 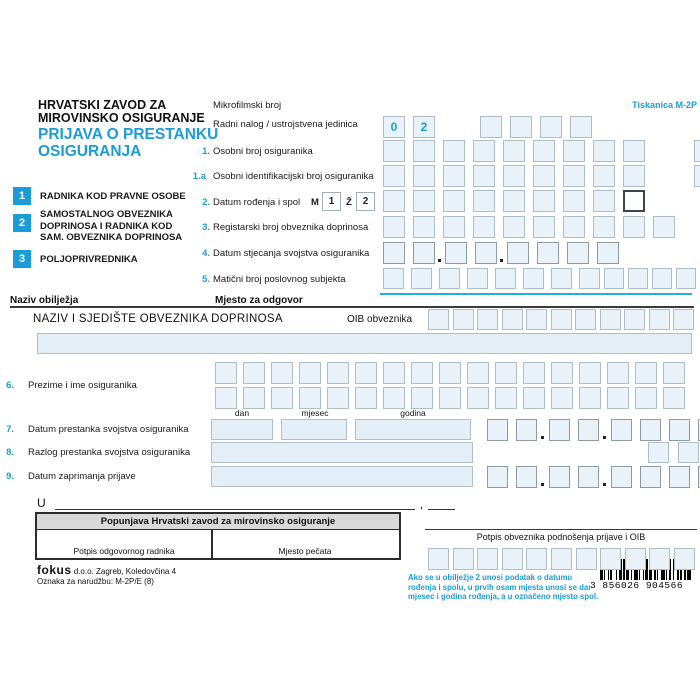 What do you see at coordinates (342, 452) in the screenshot?
I see `razlog-input` at bounding box center [342, 452].